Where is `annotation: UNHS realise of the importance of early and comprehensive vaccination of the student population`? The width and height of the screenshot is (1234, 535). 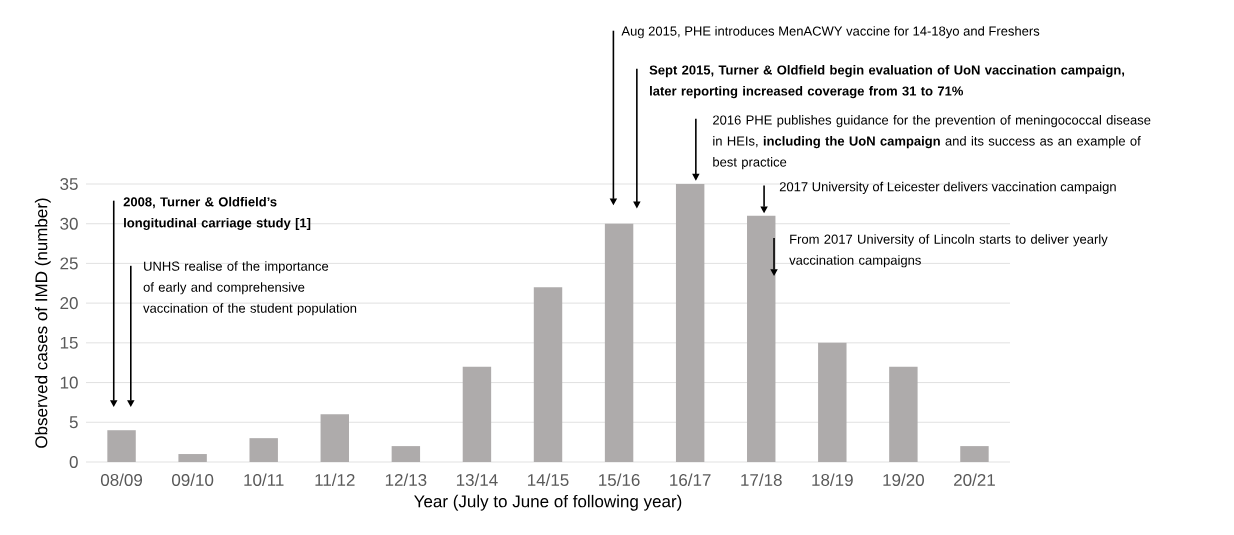 annotation: UNHS realise of the importance of early and comprehensive vaccination of the student population is located at coordinates (250, 288).